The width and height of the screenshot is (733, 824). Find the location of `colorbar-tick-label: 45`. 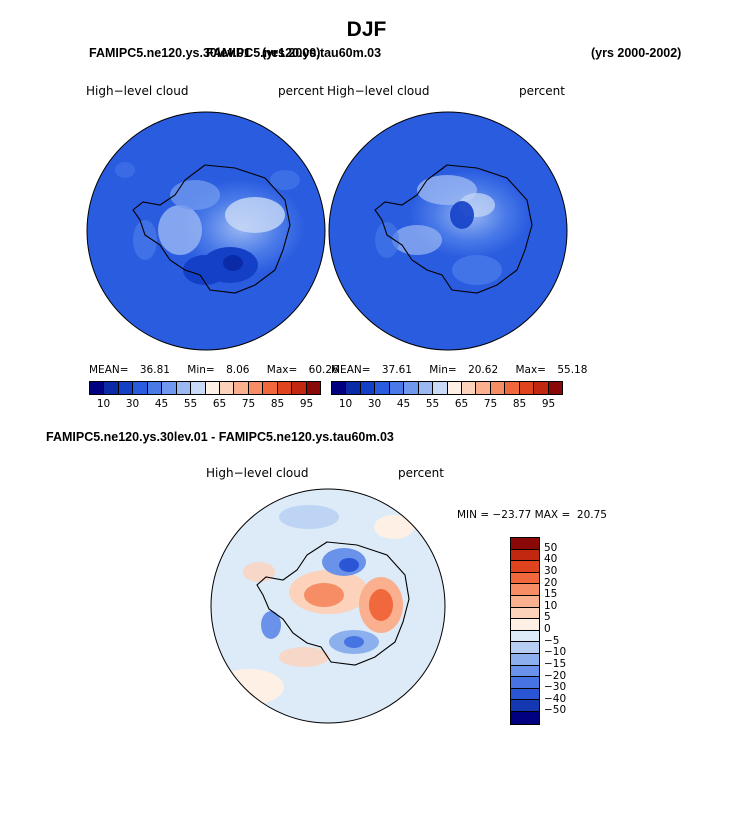

colorbar-tick-label: 45 is located at coordinates (161, 404).